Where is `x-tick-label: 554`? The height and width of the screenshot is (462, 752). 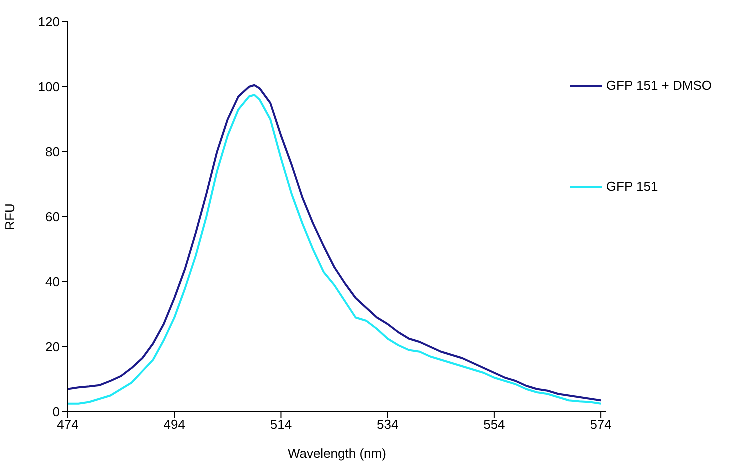 x-tick-label: 554 is located at coordinates (495, 424).